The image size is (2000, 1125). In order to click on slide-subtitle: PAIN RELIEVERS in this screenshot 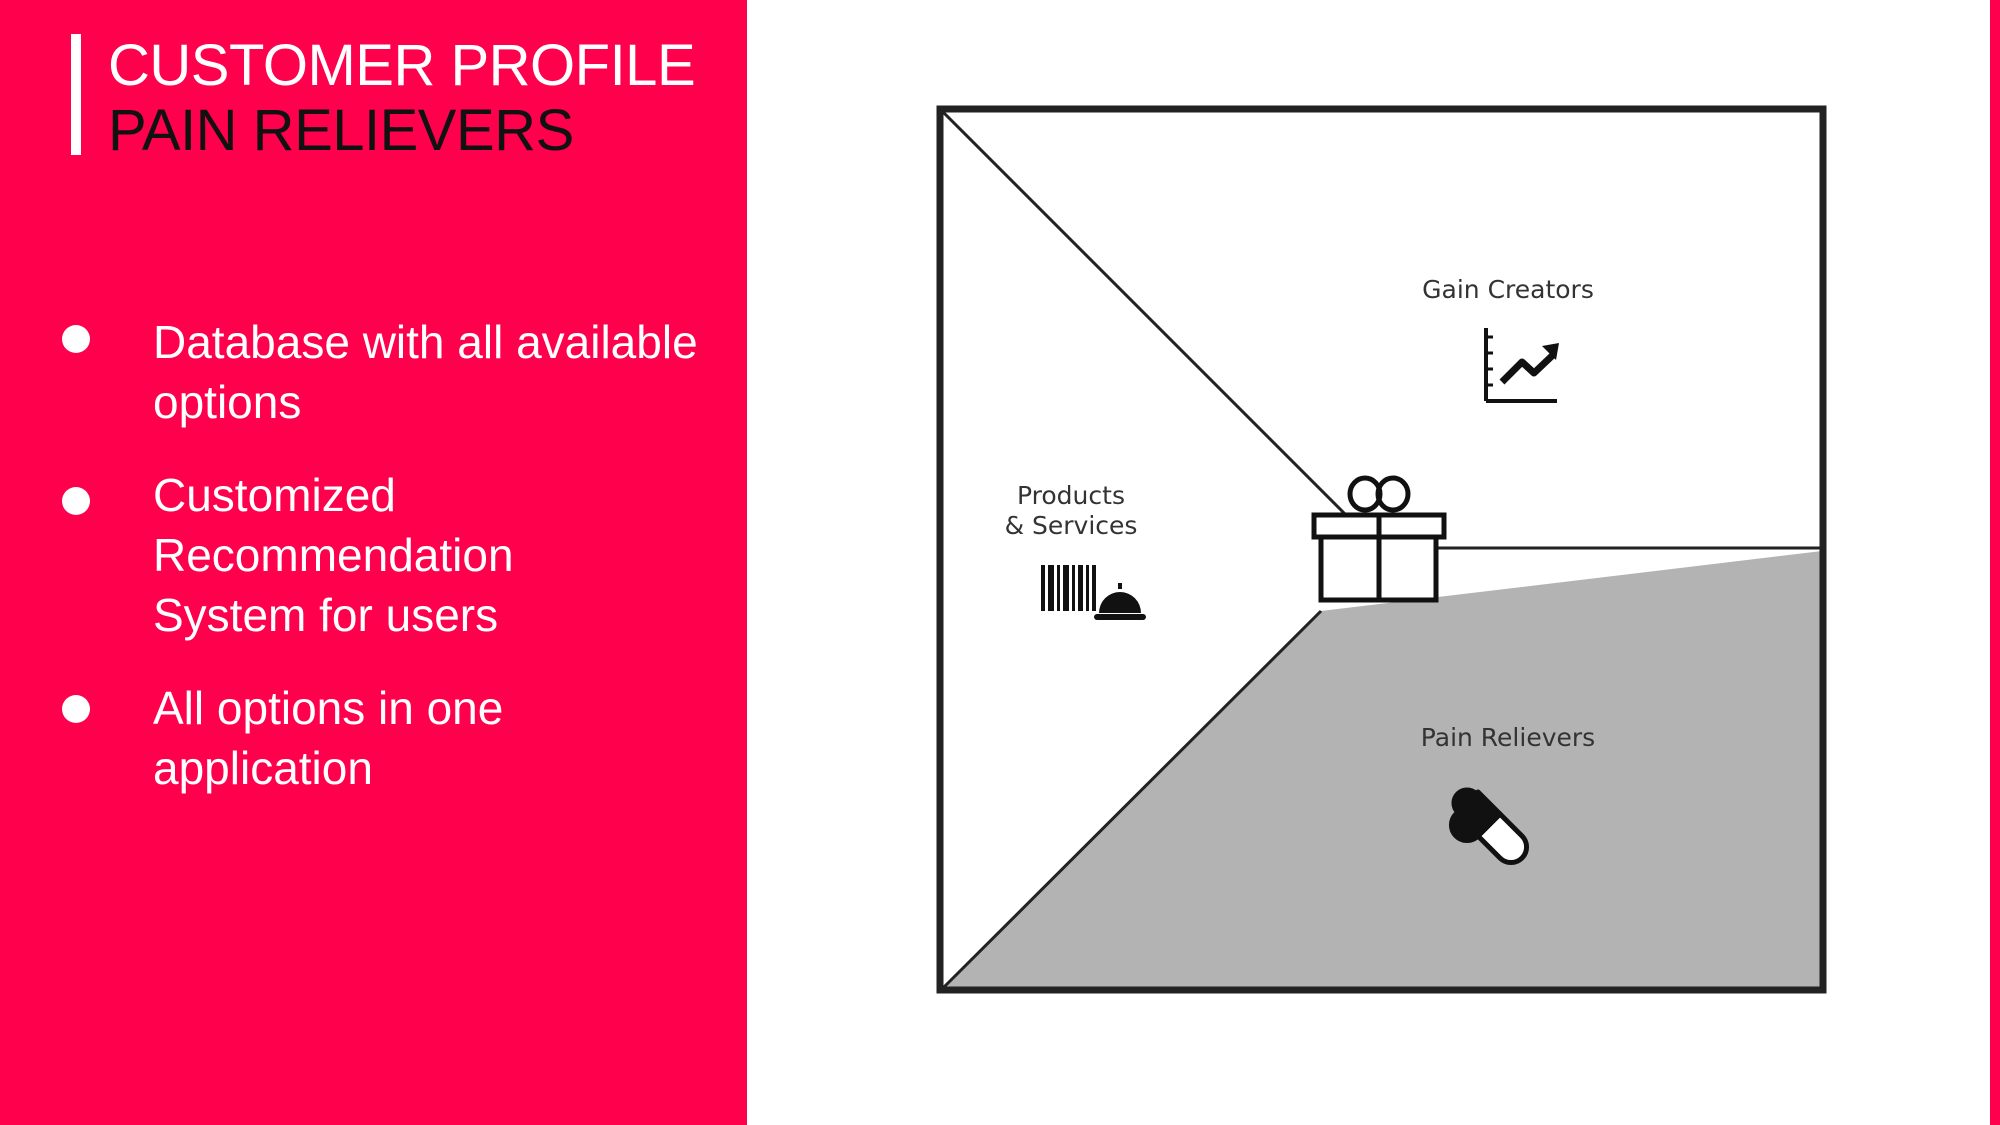, I will do `click(341, 131)`.